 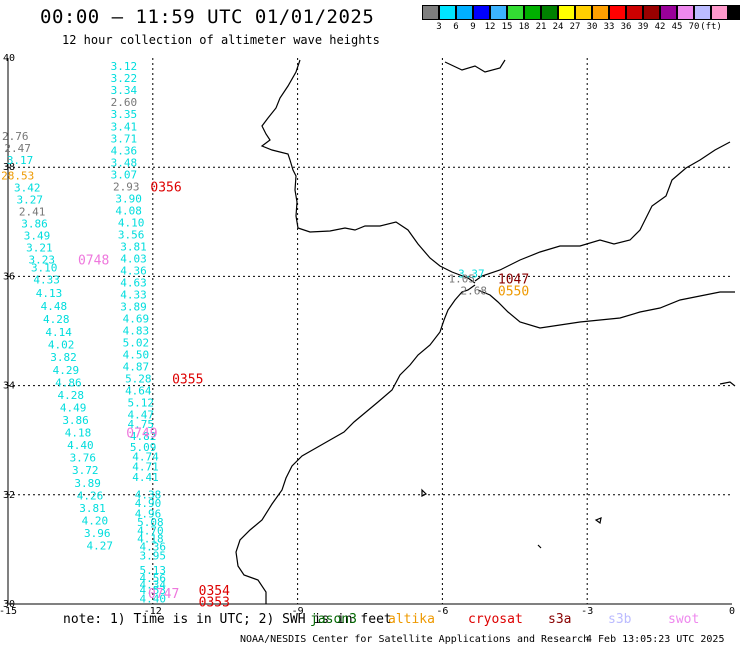 I want to click on wave-height-label: 3.21, so click(x=39, y=247).